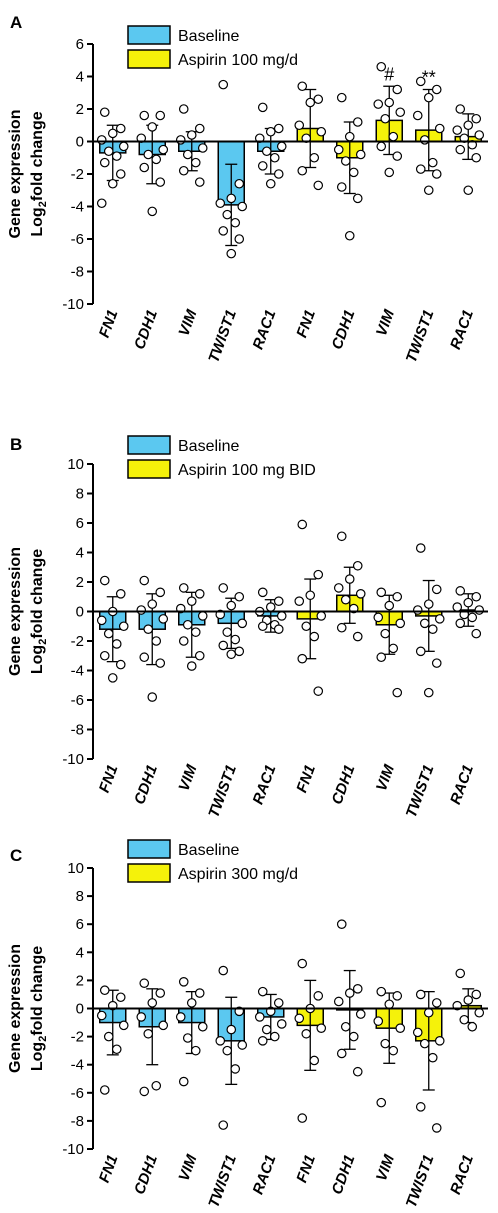  Describe the element at coordinates (73, 304) in the screenshot. I see `y-tick-label: -10` at that location.